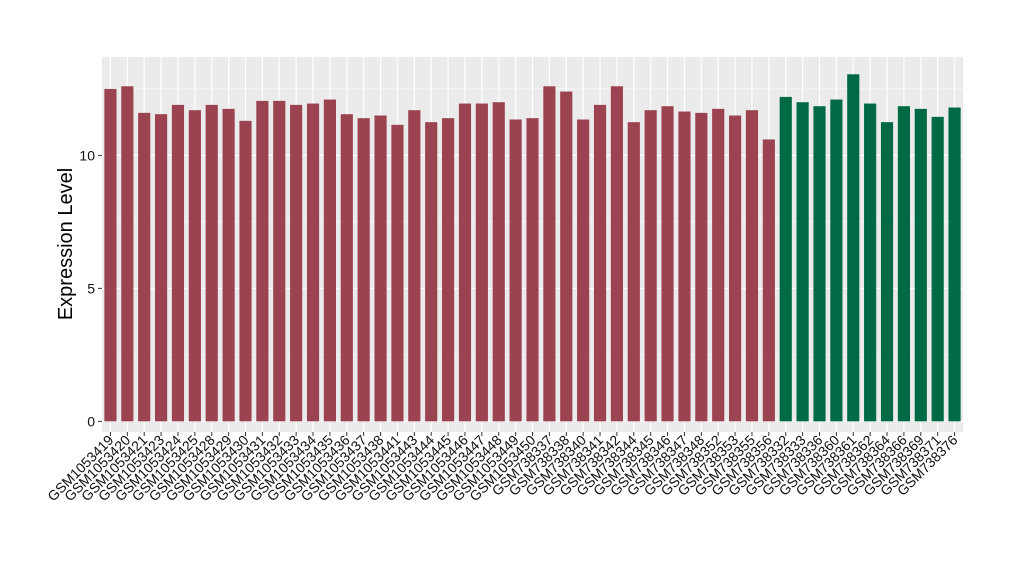  What do you see at coordinates (633, 272) in the screenshot?
I see `bar-GSM738344` at bounding box center [633, 272].